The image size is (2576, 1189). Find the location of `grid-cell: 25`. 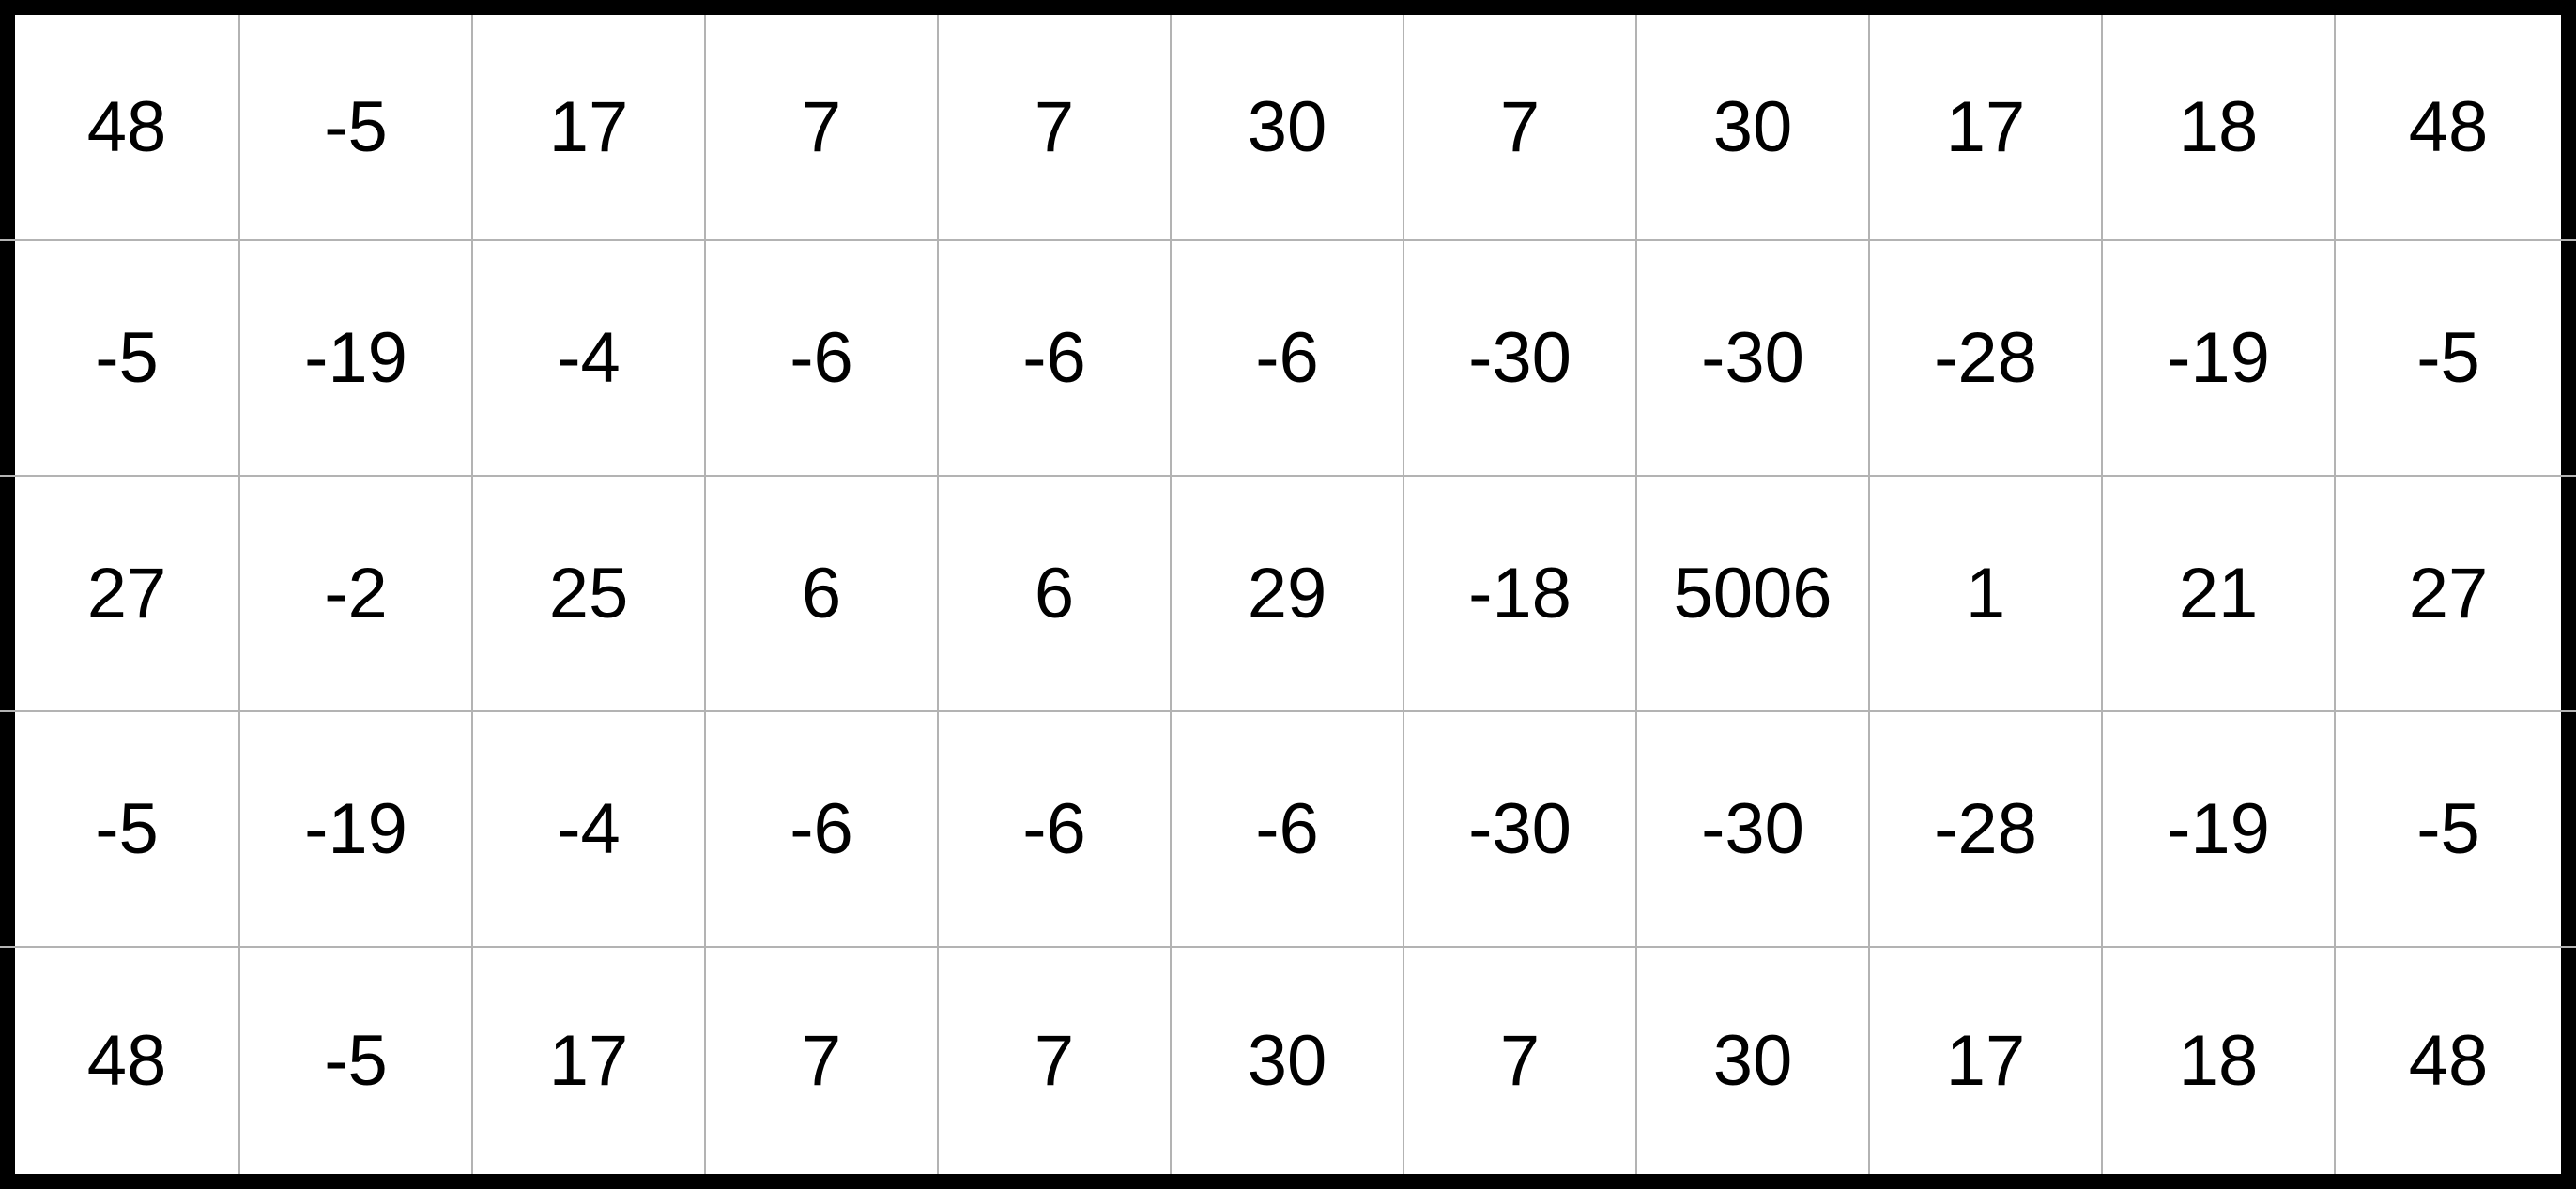

grid-cell: 25 is located at coordinates (590, 594).